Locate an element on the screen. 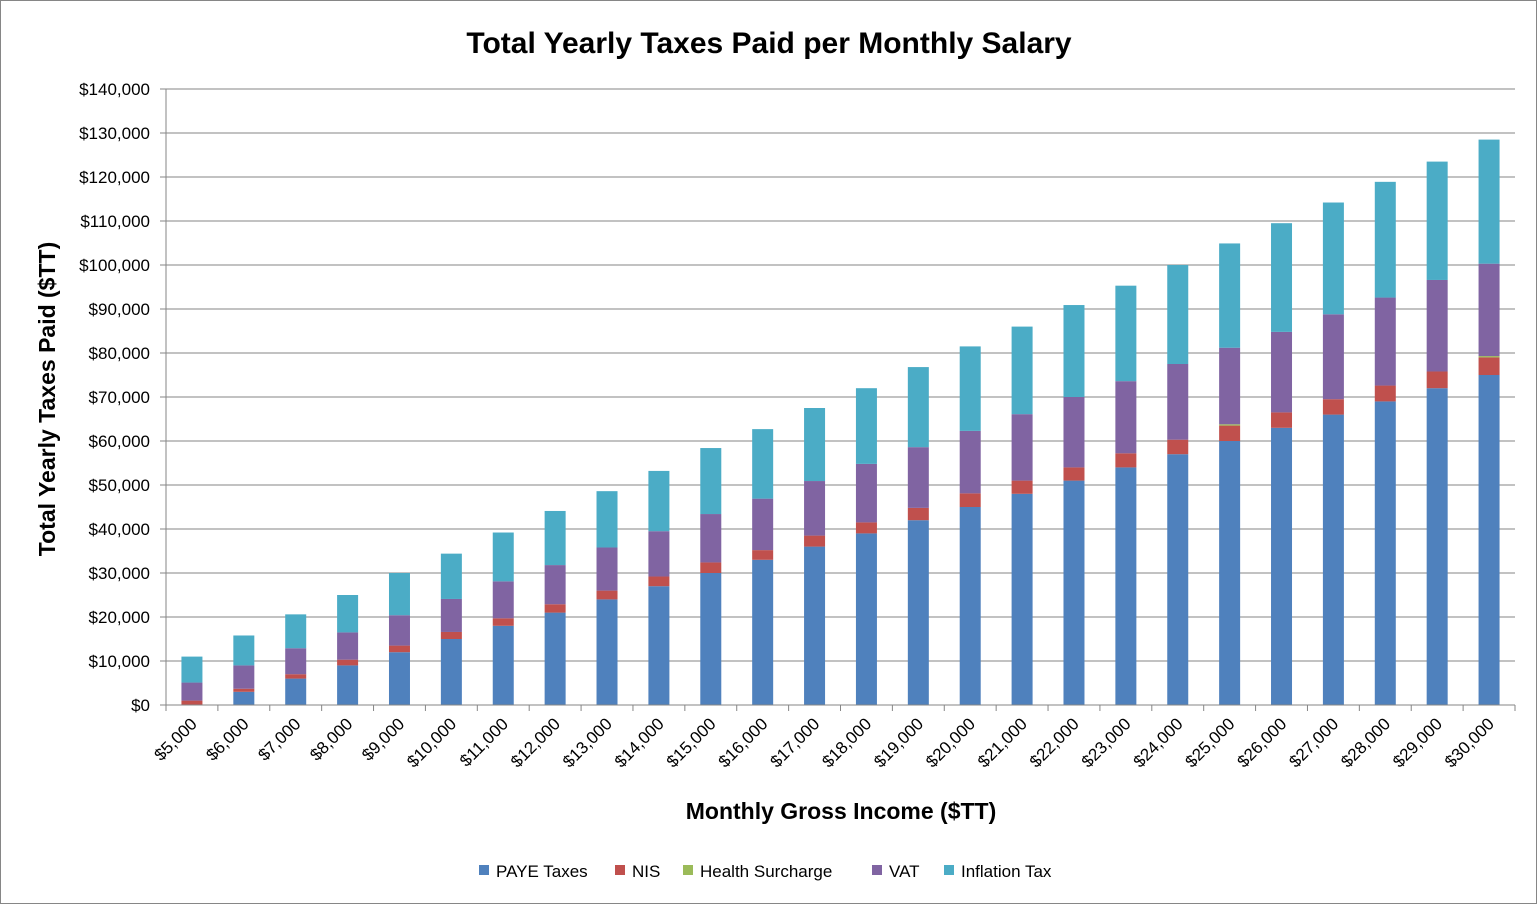 This screenshot has width=1537, height=904. x-tick-label: $13,000 is located at coordinates (587, 742).